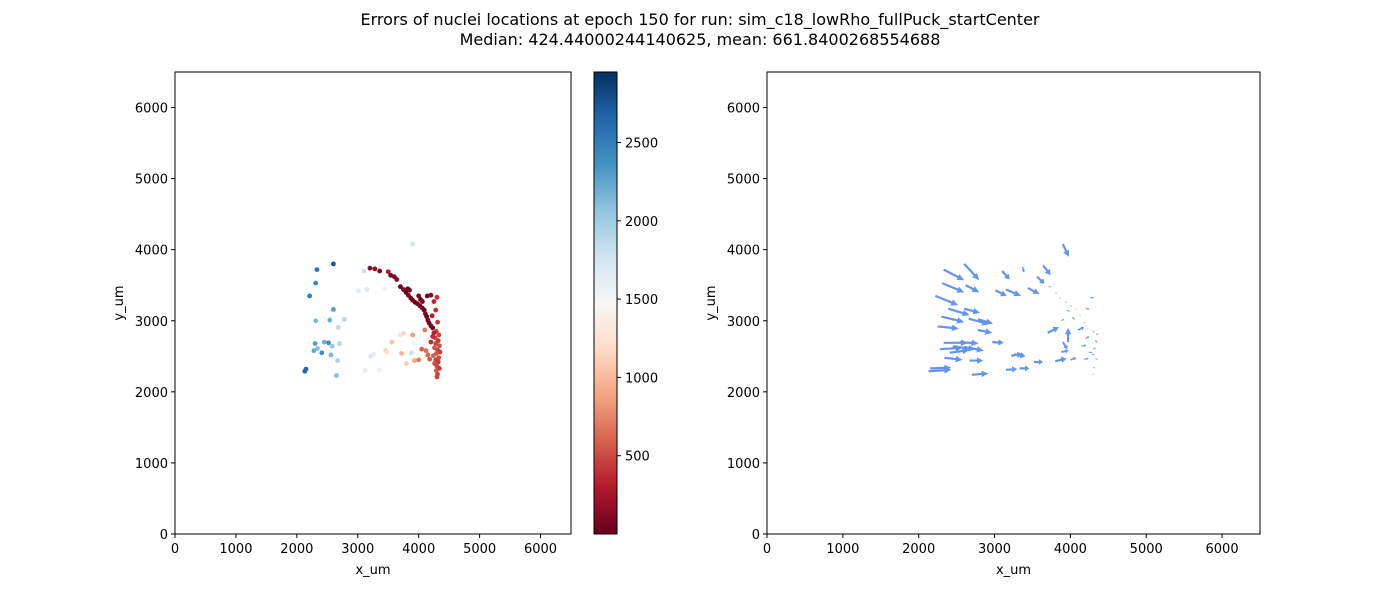 This screenshot has width=1400, height=600. I want to click on quiver-ytick-label: 5000, so click(743, 180).